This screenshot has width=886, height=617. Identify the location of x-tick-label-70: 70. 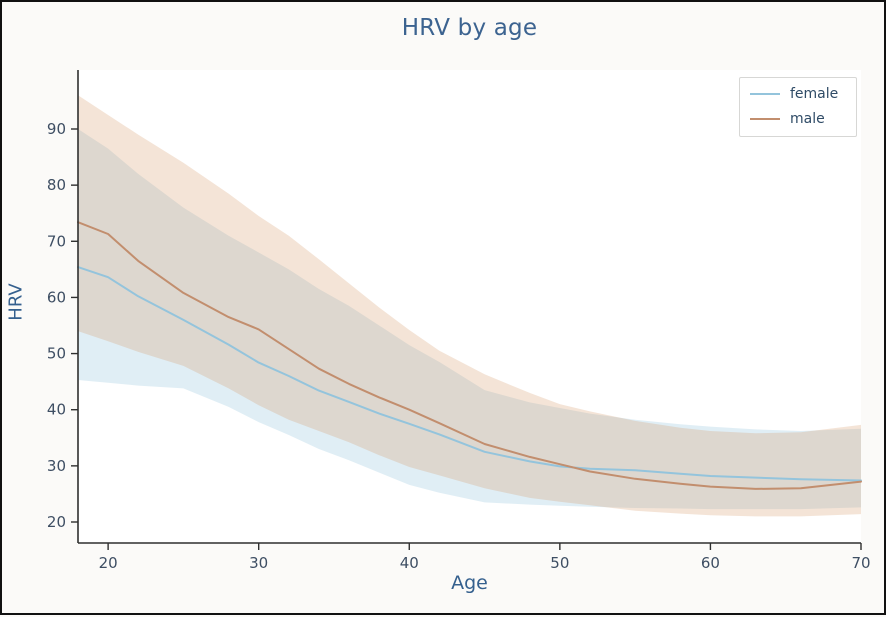
(860, 563).